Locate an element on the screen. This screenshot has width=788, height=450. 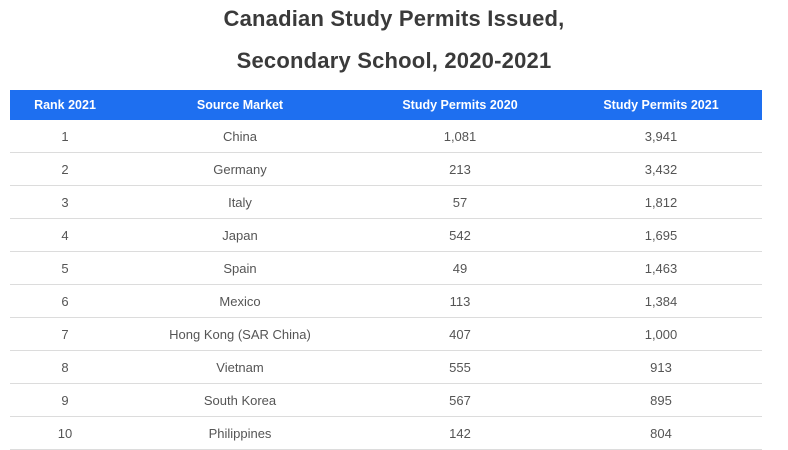
cell-source-market: Vietnam is located at coordinates (240, 367).